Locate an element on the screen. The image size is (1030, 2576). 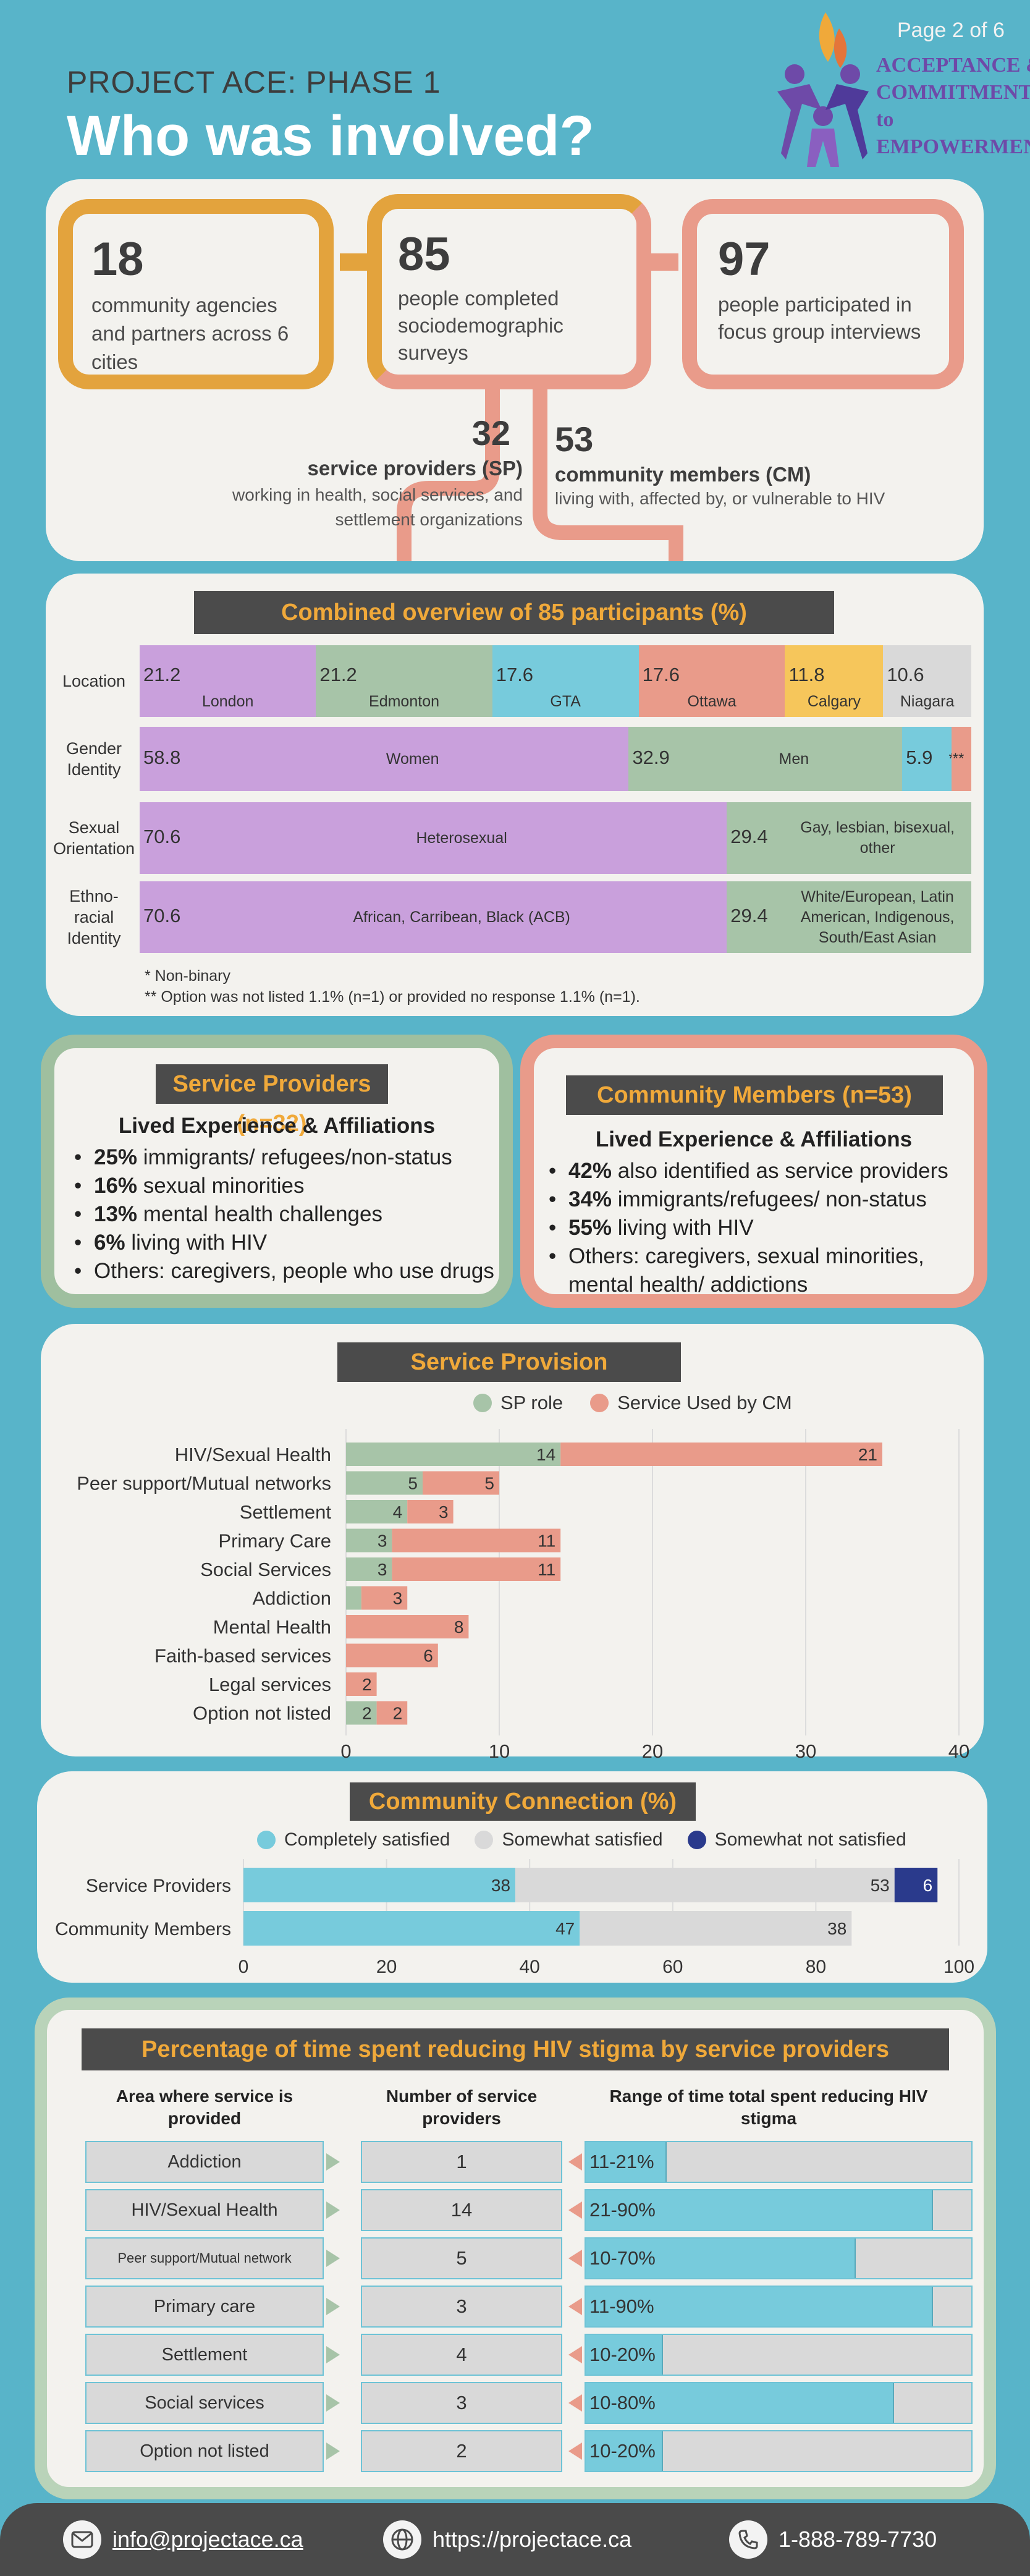
overview-row-label: Gender Identity is located at coordinates (93, 759).